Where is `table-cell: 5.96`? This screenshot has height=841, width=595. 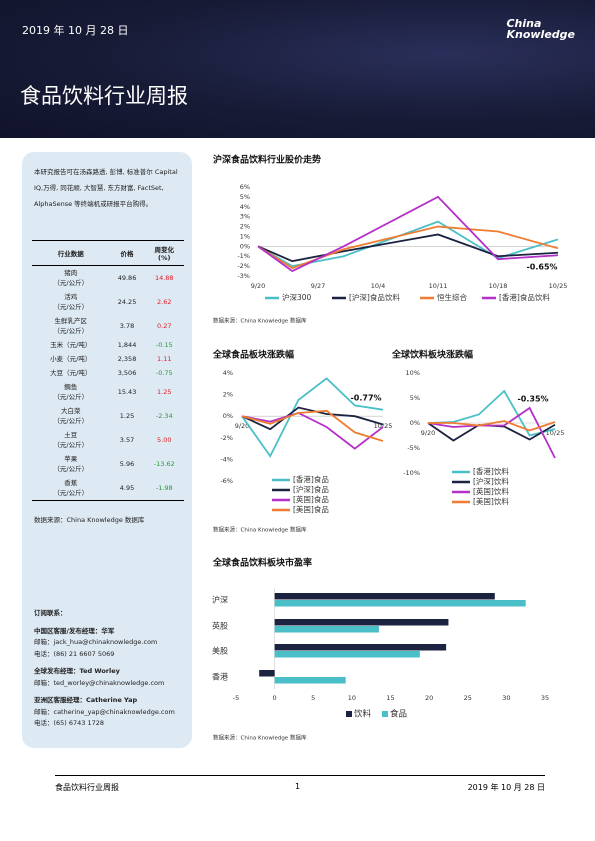 table-cell: 5.96 is located at coordinates (127, 464).